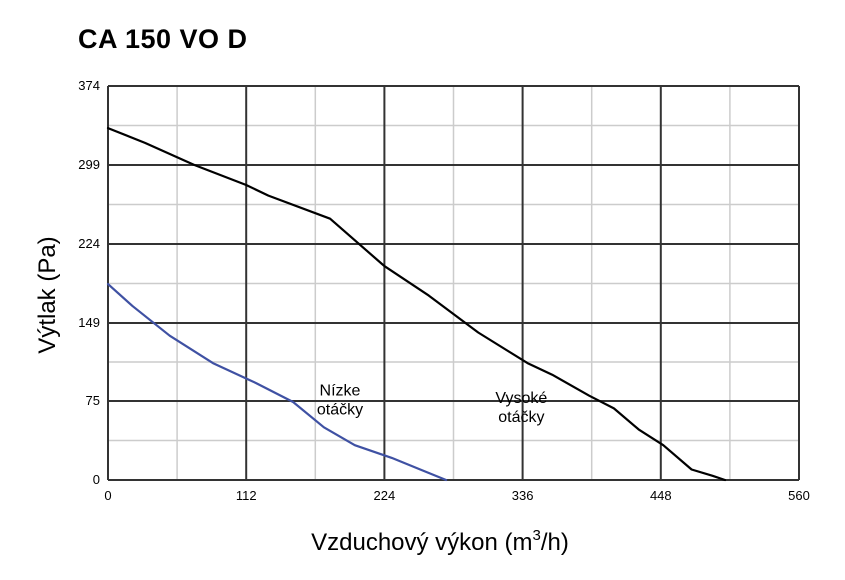 This screenshot has height=580, width=845. What do you see at coordinates (385, 495) in the screenshot?
I see `x-tick-label: 224` at bounding box center [385, 495].